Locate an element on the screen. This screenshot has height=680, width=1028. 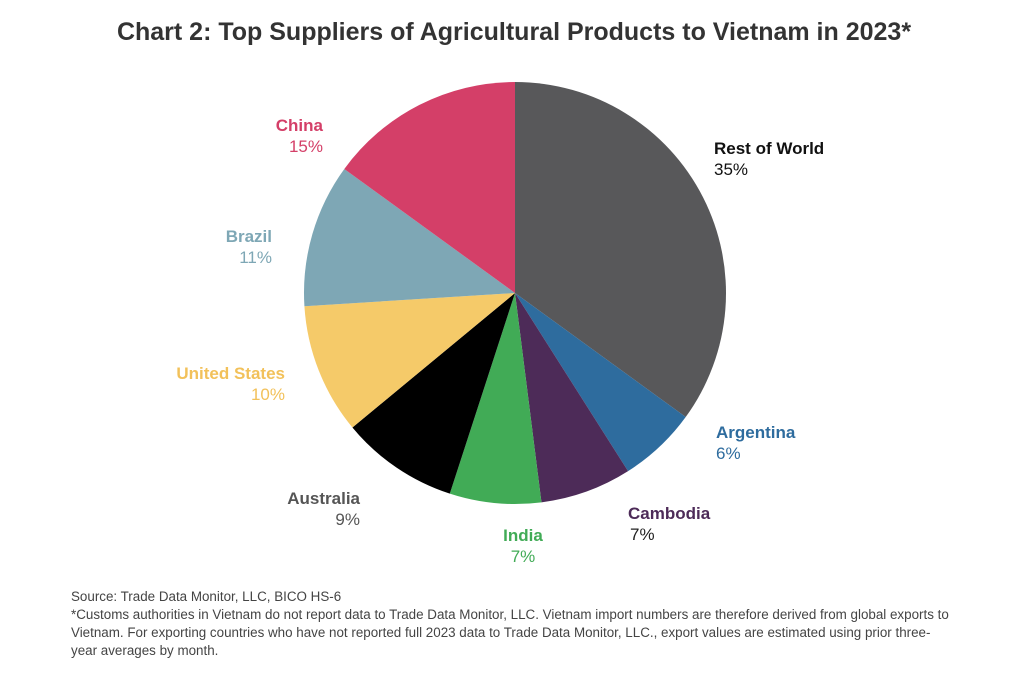
slice-label-united-states: United States is located at coordinates (230, 373).